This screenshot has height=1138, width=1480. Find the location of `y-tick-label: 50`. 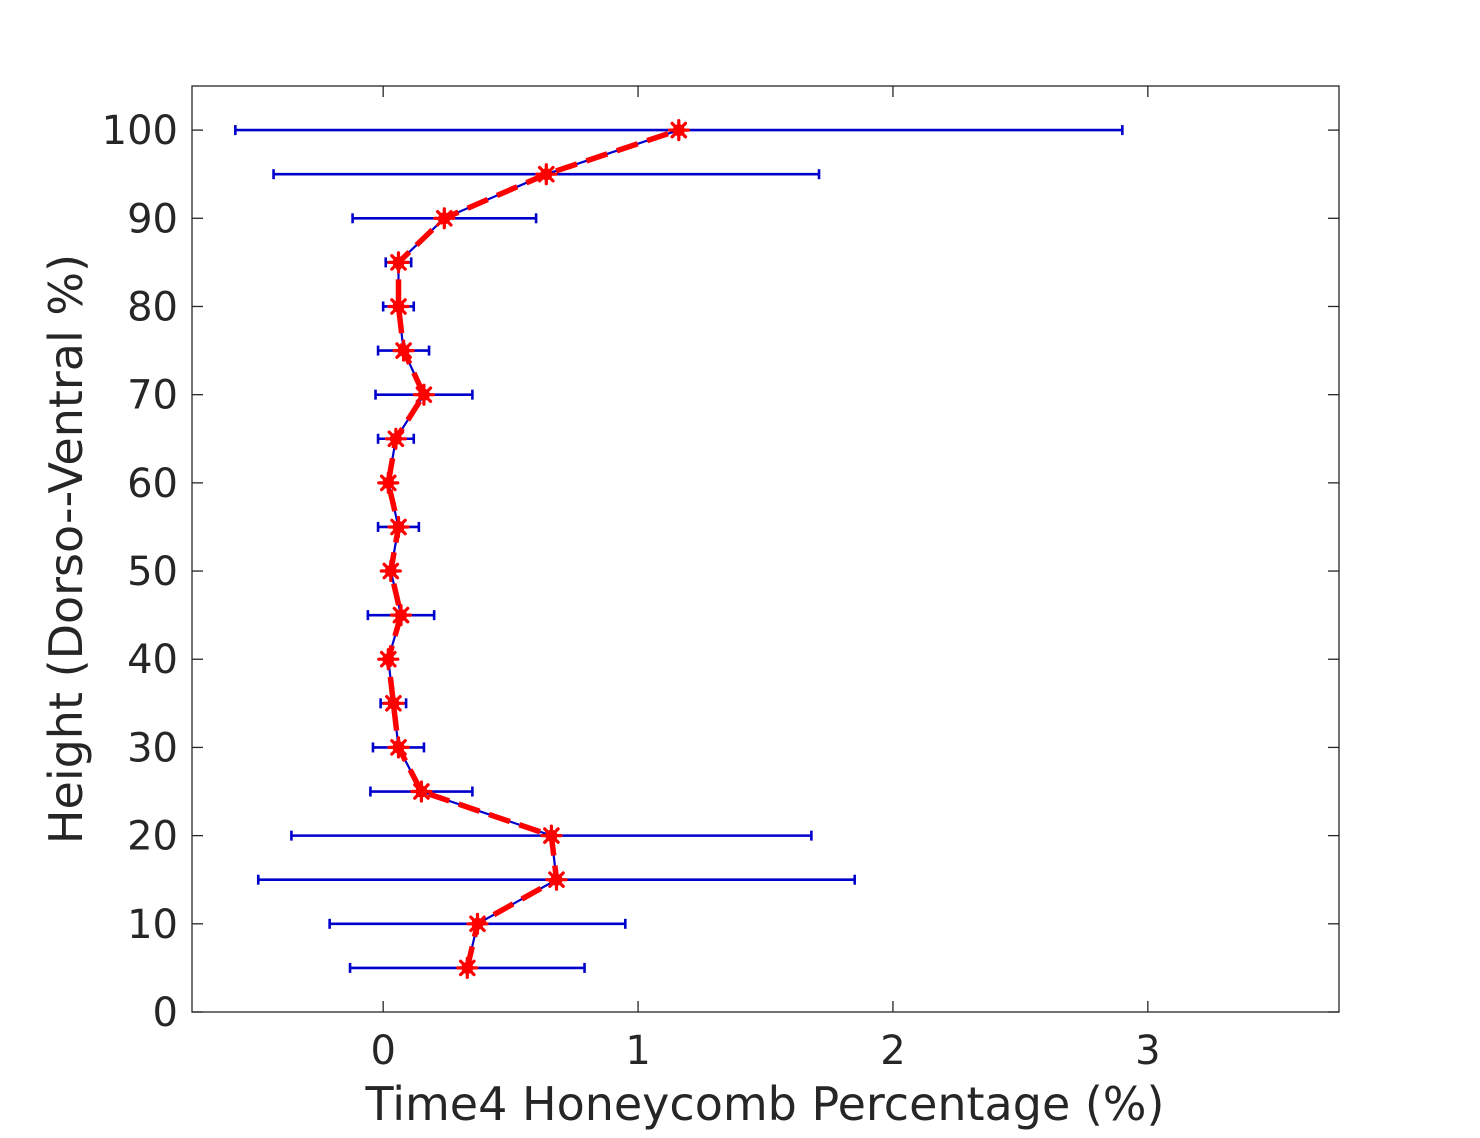

y-tick-label: 50 is located at coordinates (152, 572).